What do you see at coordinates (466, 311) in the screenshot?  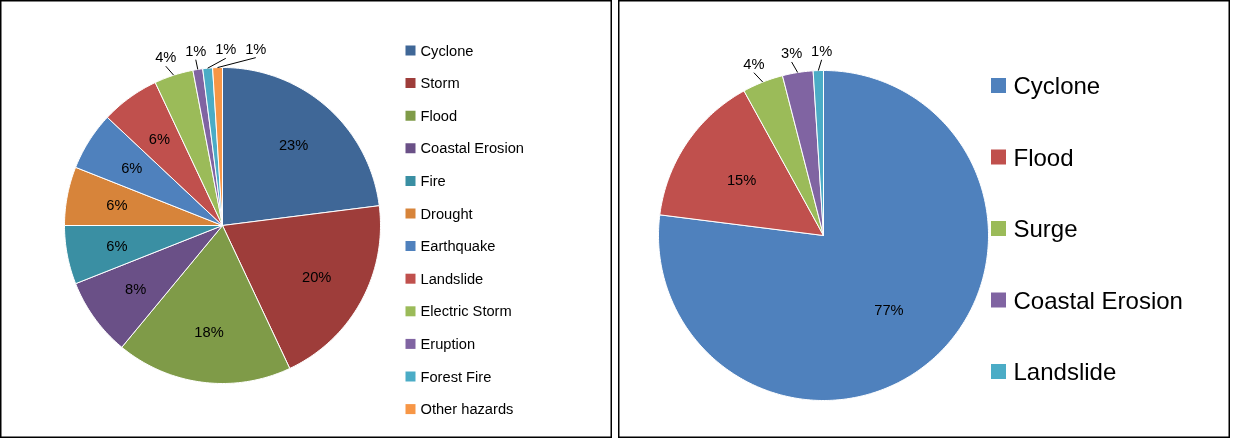 I see `legend-label: Electric Storm` at bounding box center [466, 311].